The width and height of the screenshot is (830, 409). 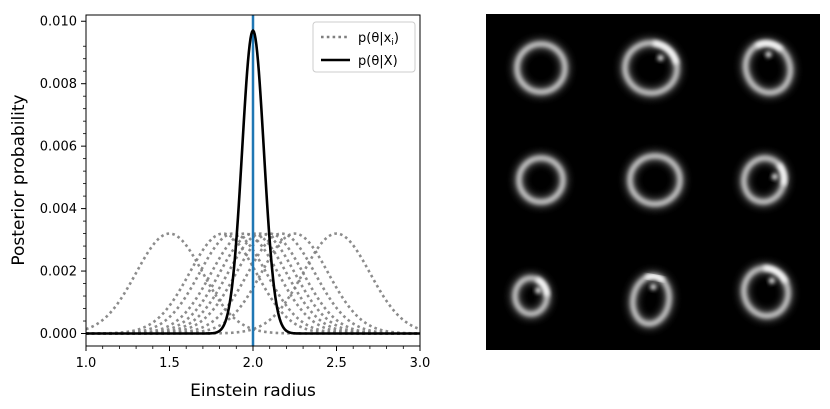 What do you see at coordinates (86, 363) in the screenshot?
I see `x-tick-label-0: 1.0` at bounding box center [86, 363].